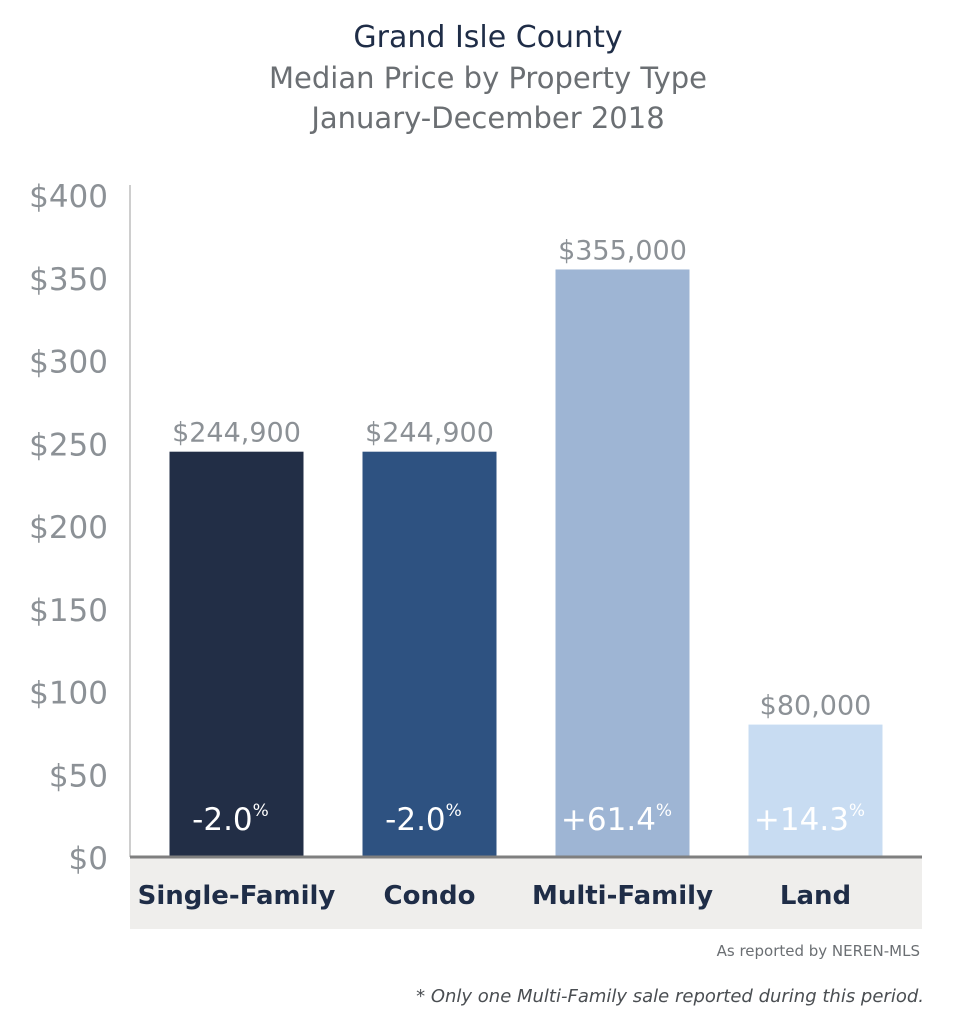 This screenshot has width=976, height=1024. I want to click on source-note: As reported by NEREN-MLS, so click(818, 951).